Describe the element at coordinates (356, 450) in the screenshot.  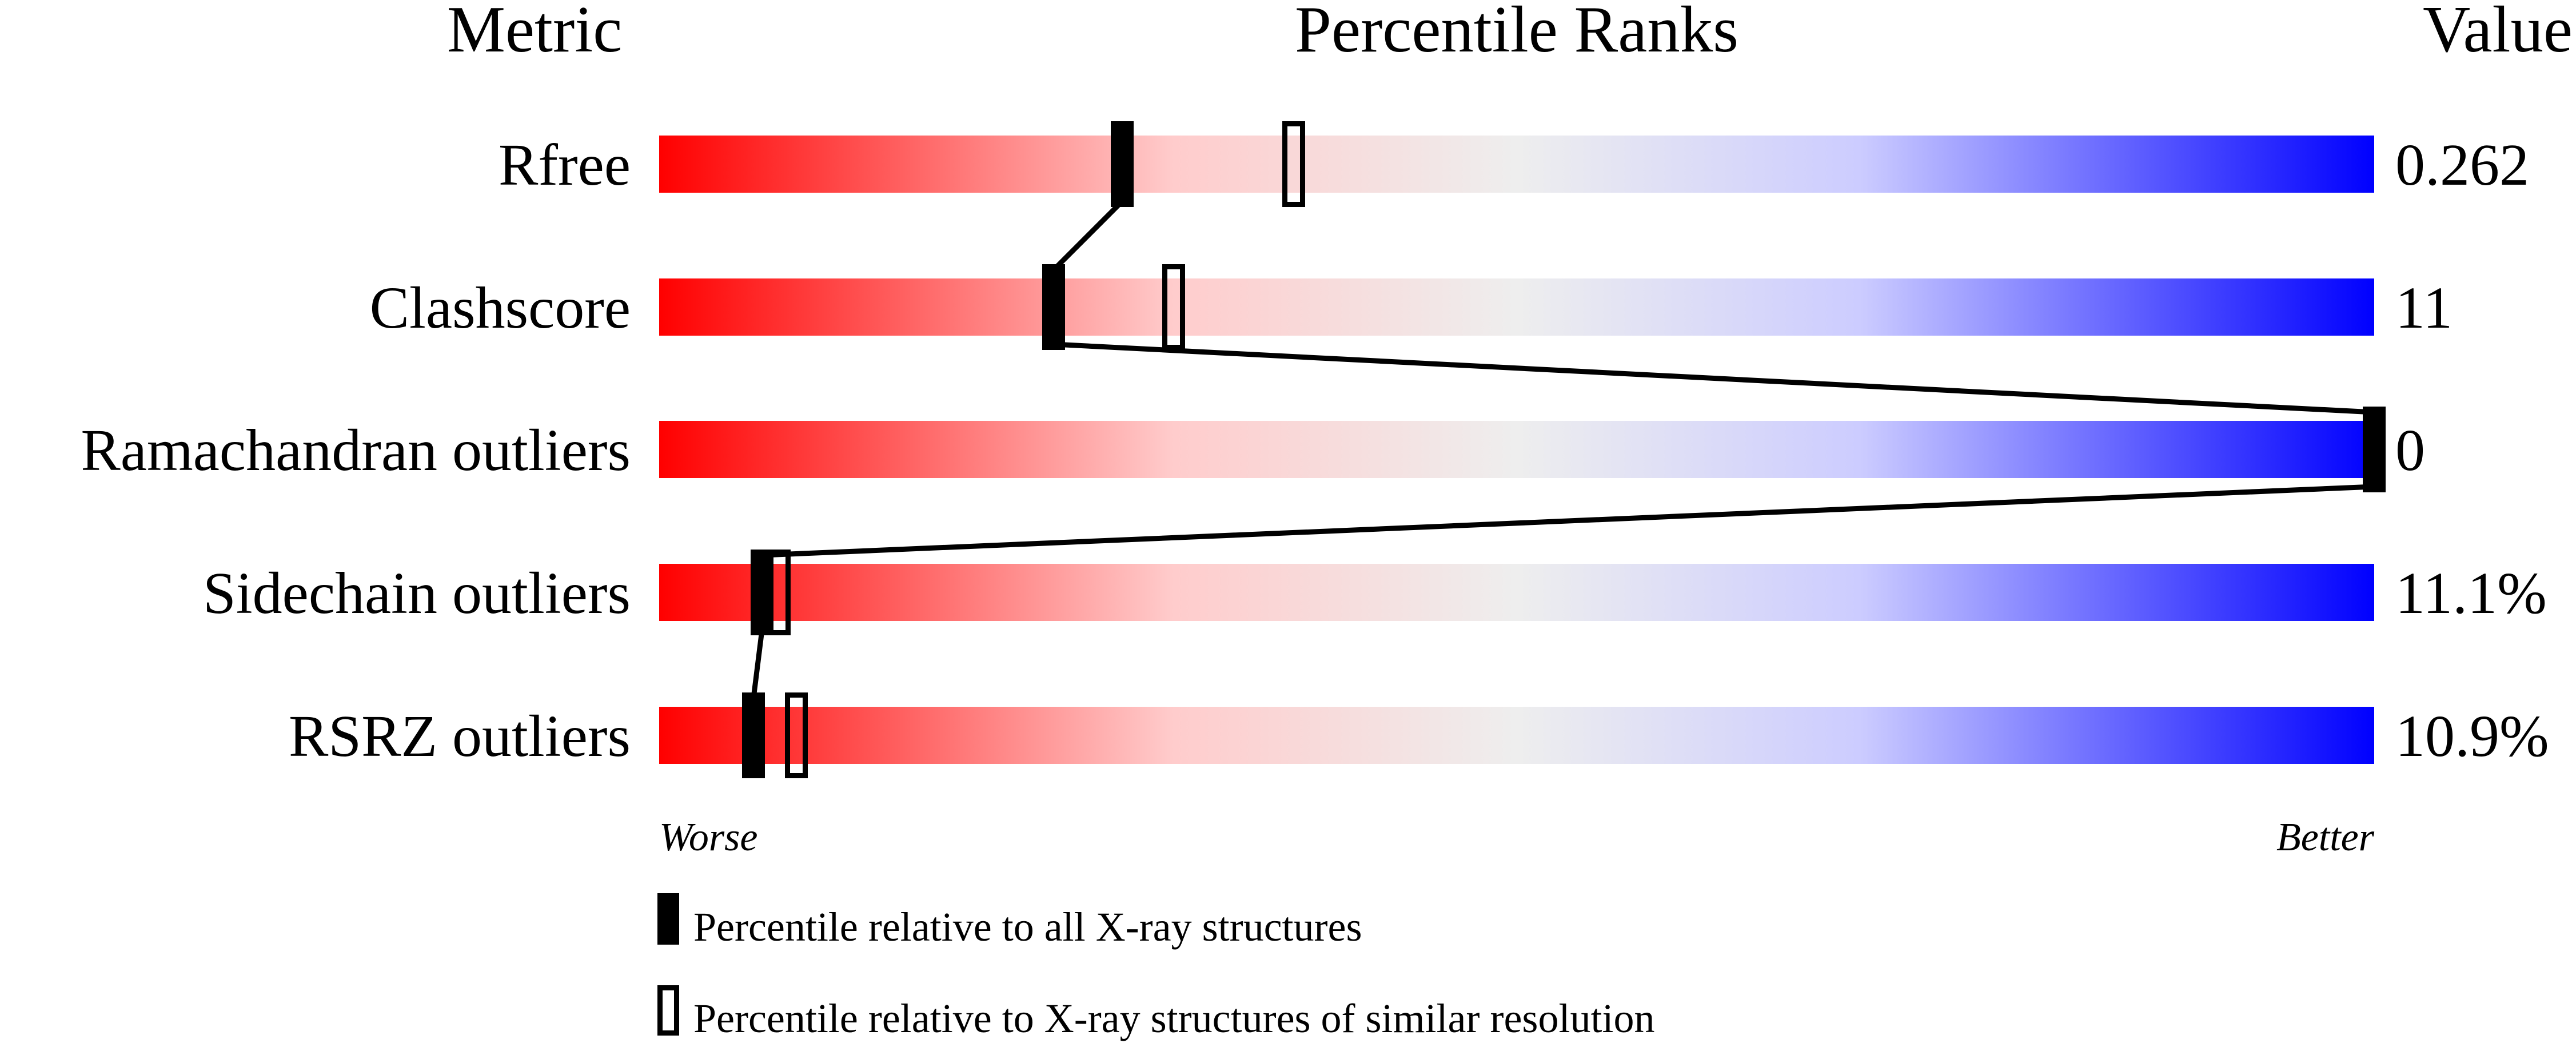
I see `metric-label: Ramachandran outliers` at that location.